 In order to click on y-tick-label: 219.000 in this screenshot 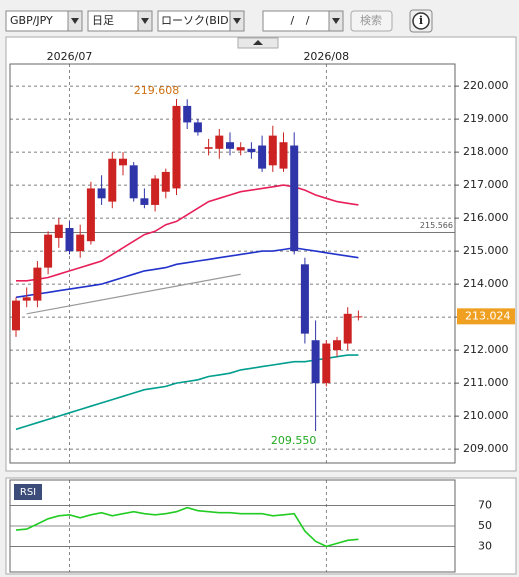, I will do `click(486, 118)`.